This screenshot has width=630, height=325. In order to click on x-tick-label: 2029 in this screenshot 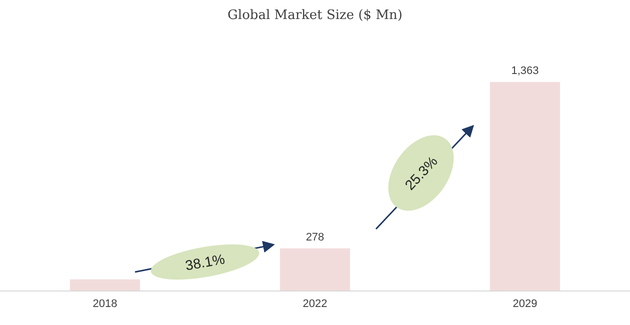, I will do `click(525, 304)`.